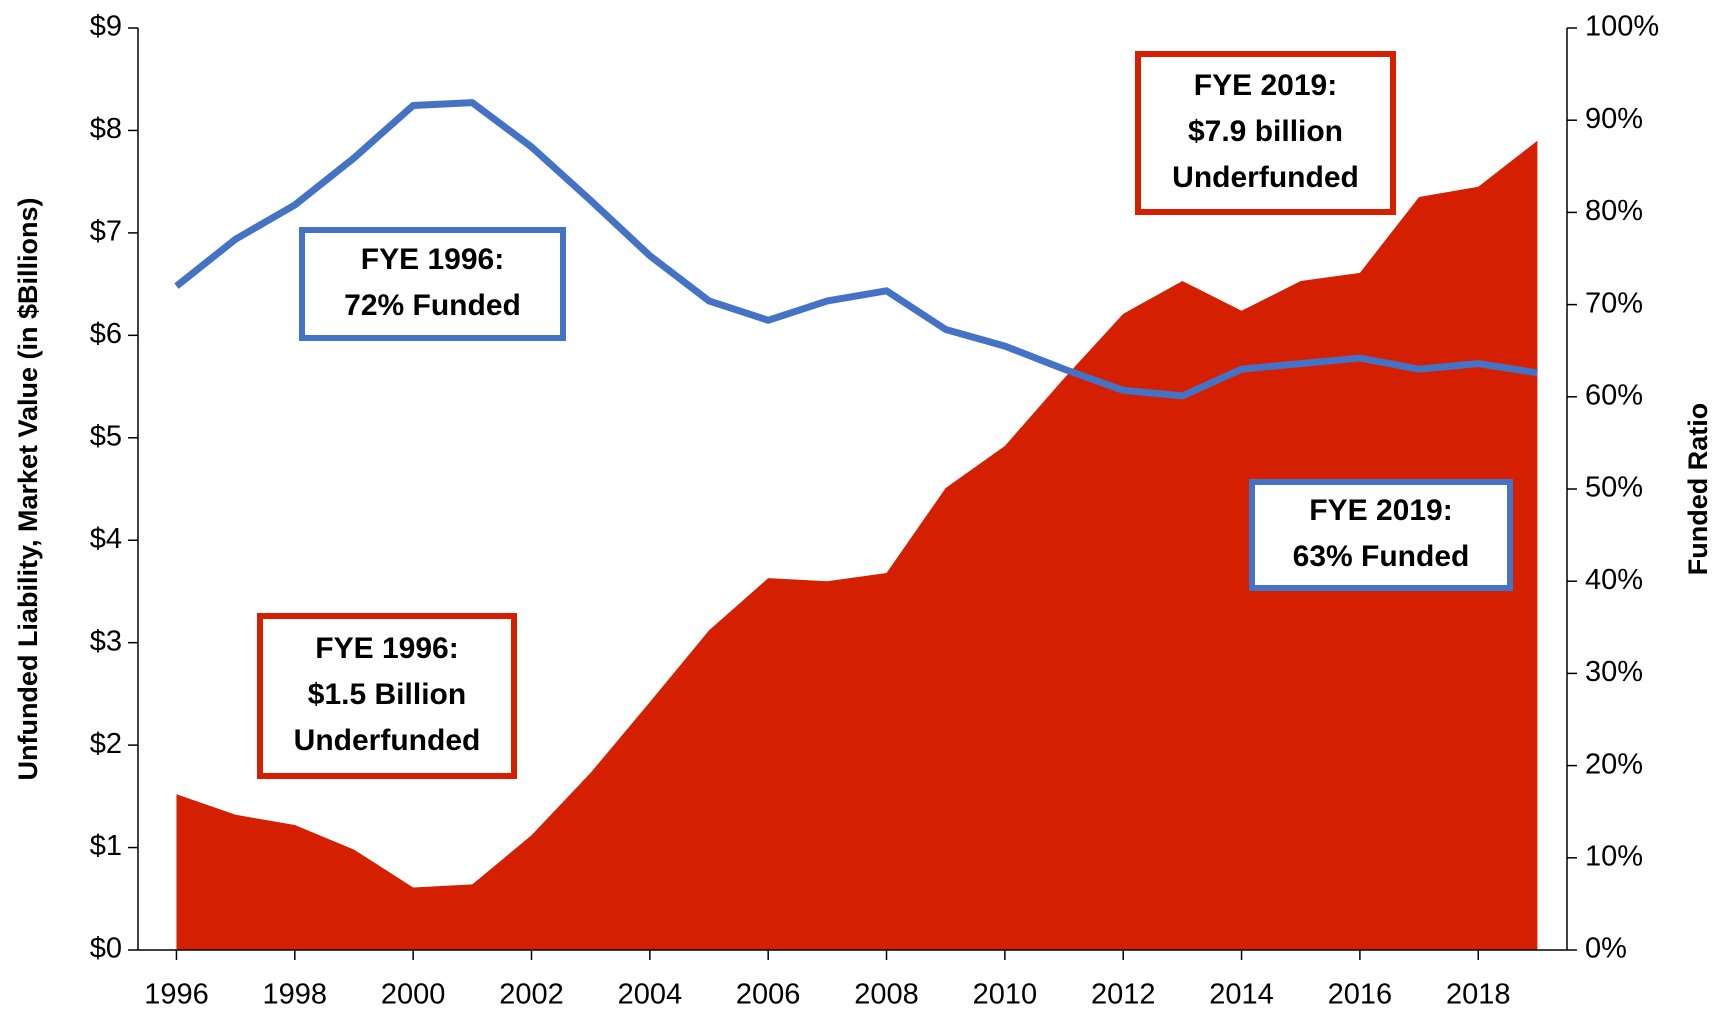 Image resolution: width=1723 pixels, height=1011 pixels. I want to click on y2-tick-label: 10%, so click(1614, 856).